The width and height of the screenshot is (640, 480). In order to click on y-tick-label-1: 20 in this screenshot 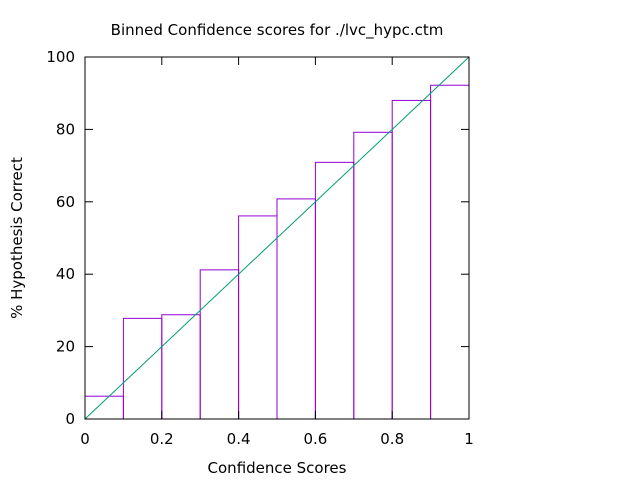, I will do `click(65, 347)`.